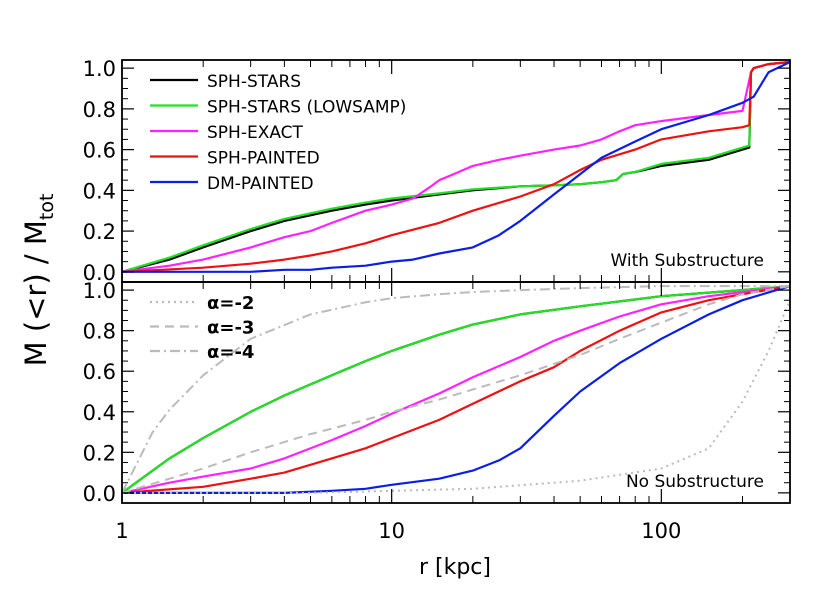 The width and height of the screenshot is (830, 593). Describe the element at coordinates (99, 453) in the screenshot. I see `y-tick-label-bottom-1: 0.2` at that location.